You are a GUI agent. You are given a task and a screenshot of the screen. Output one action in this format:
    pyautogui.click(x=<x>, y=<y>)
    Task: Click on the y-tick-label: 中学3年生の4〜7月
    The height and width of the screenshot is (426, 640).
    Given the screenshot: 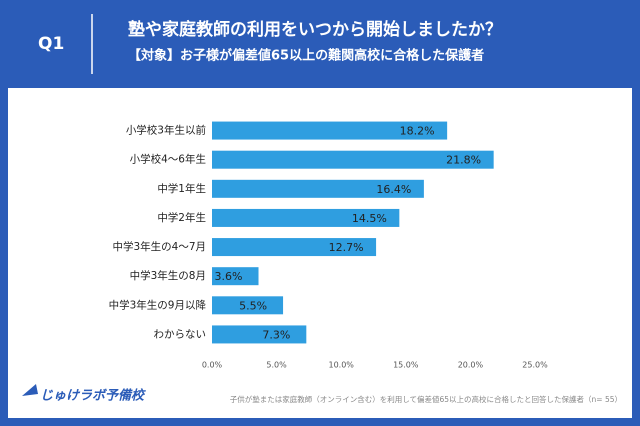 What is the action you would take?
    pyautogui.click(x=159, y=246)
    